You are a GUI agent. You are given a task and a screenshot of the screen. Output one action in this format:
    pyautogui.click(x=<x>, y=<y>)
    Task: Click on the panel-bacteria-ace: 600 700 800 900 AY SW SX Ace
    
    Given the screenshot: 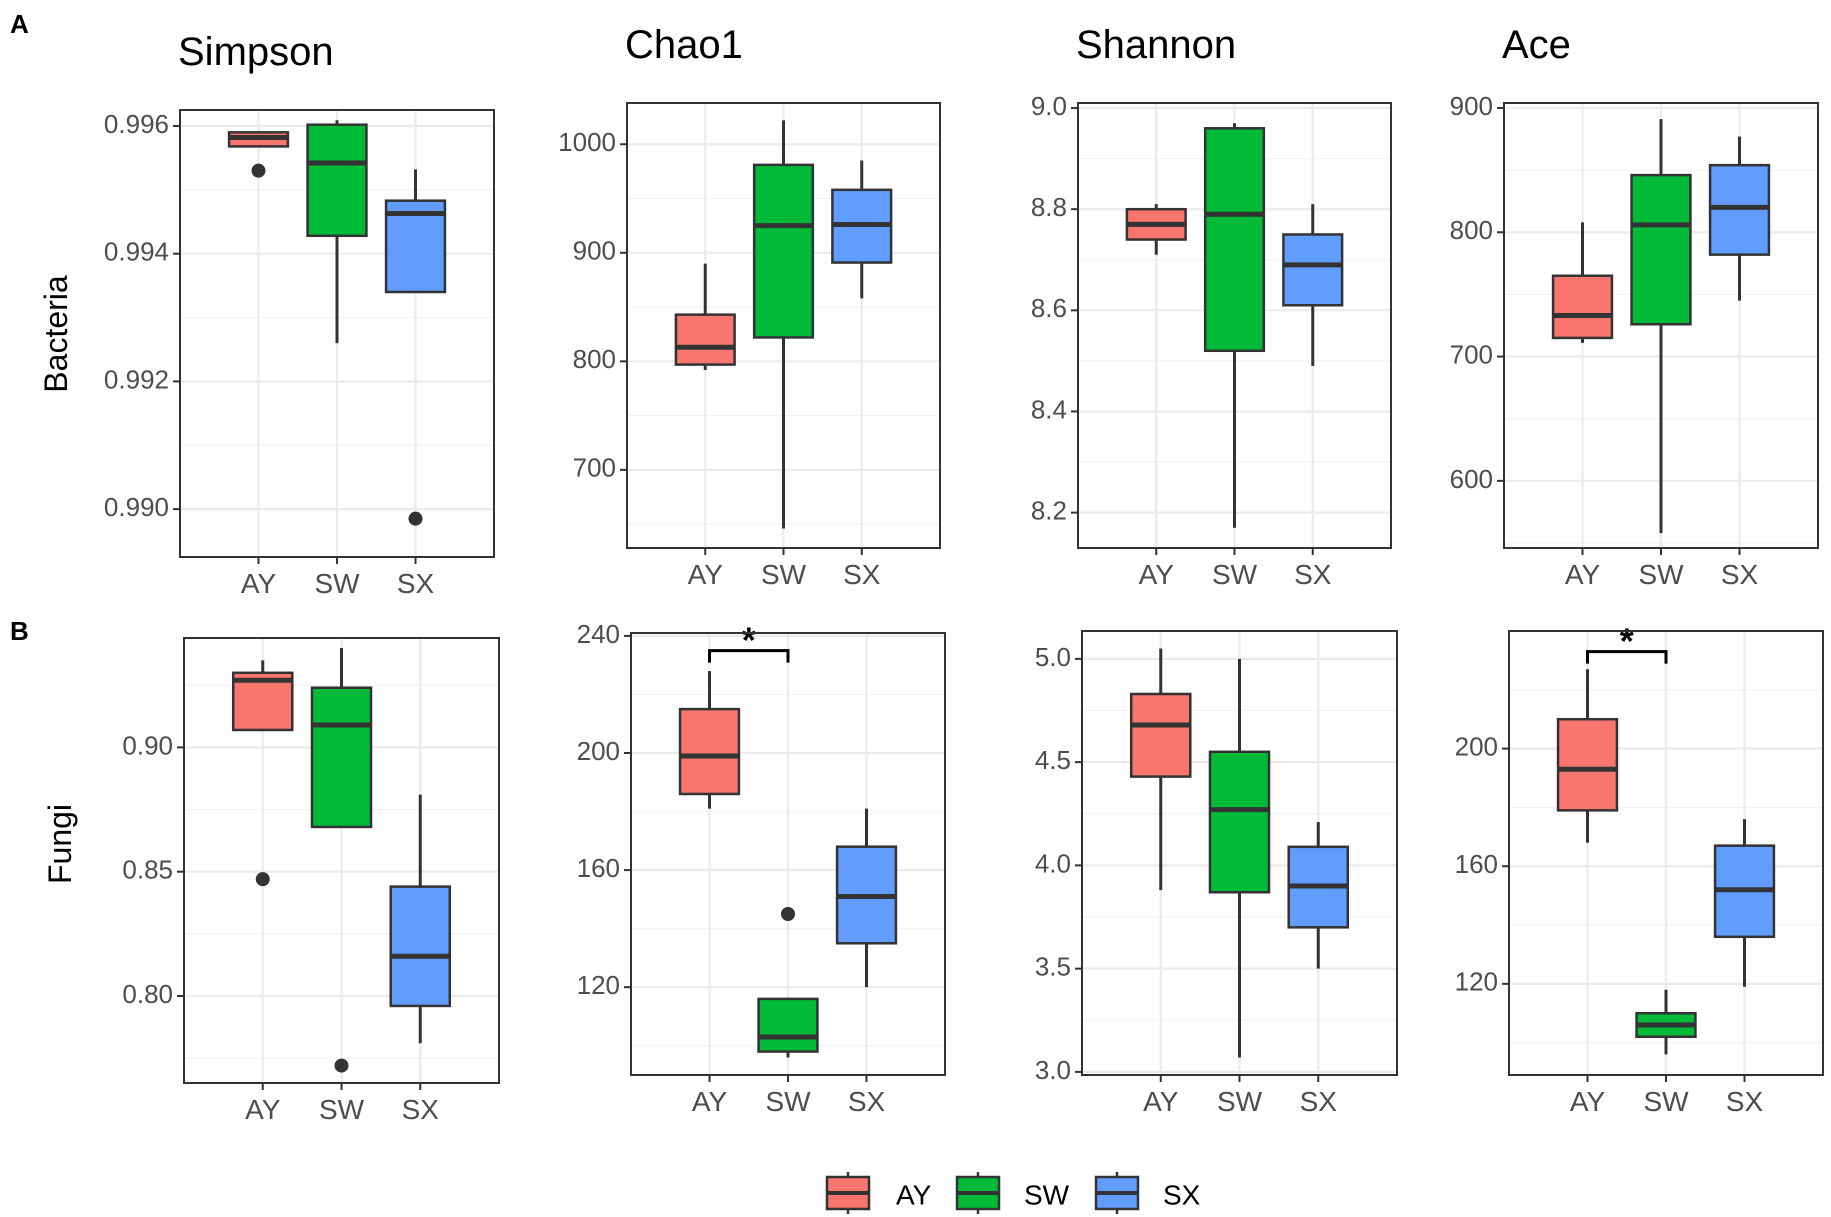 What is the action you would take?
    pyautogui.click(x=1634, y=306)
    